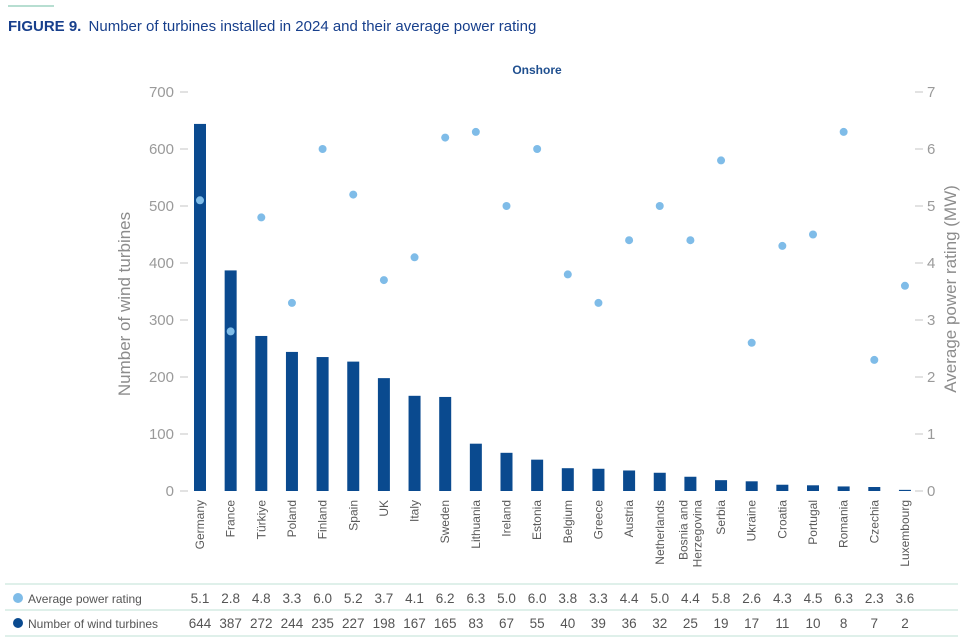  I want to click on dot-czechia, so click(874, 359).